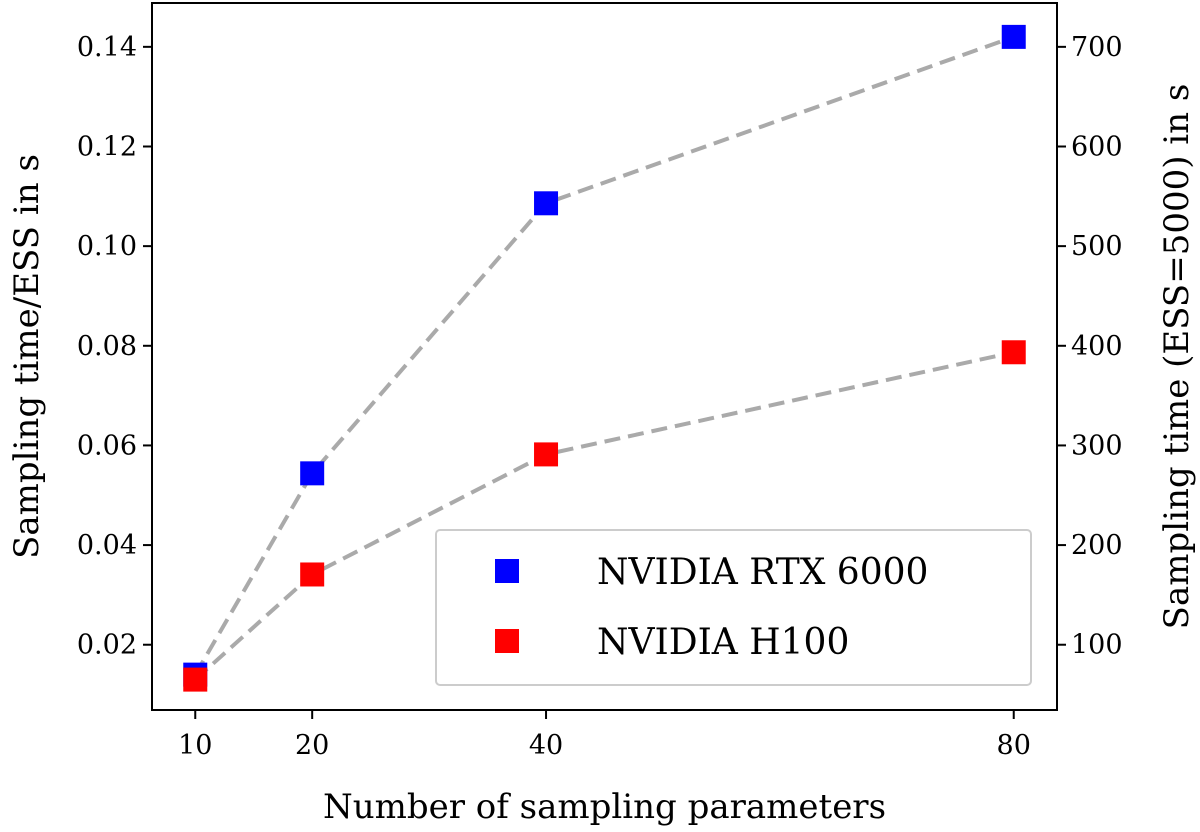 Image resolution: width=1200 pixels, height=832 pixels. I want to click on y-tick-label: 0.04, so click(107, 545).